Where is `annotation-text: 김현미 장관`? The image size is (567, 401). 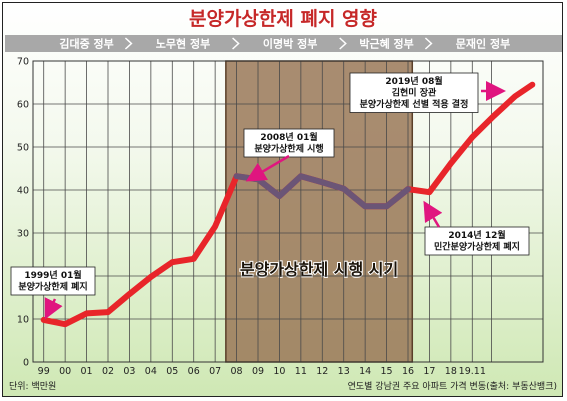 annotation-text: 김현미 장관 is located at coordinates (414, 93).